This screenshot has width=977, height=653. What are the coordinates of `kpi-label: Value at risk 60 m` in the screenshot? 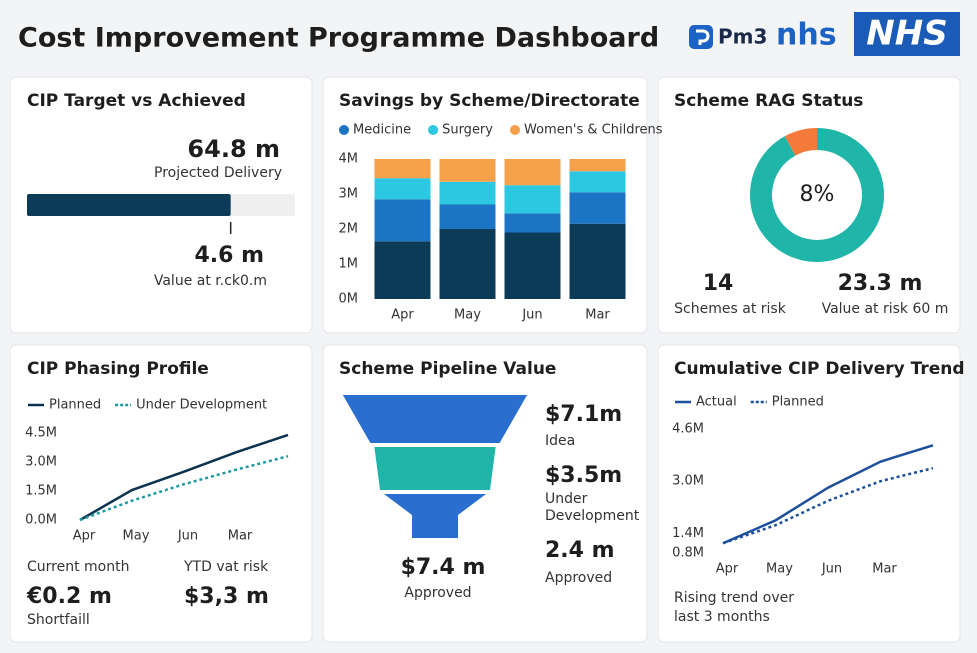 It's located at (885, 309).